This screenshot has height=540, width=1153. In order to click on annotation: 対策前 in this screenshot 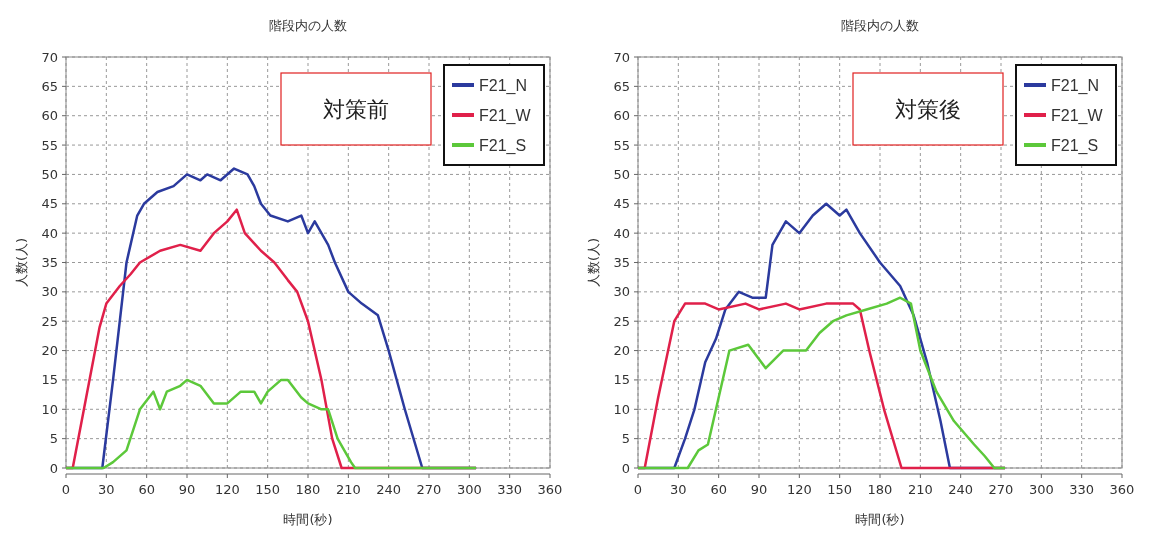, I will do `click(356, 109)`.